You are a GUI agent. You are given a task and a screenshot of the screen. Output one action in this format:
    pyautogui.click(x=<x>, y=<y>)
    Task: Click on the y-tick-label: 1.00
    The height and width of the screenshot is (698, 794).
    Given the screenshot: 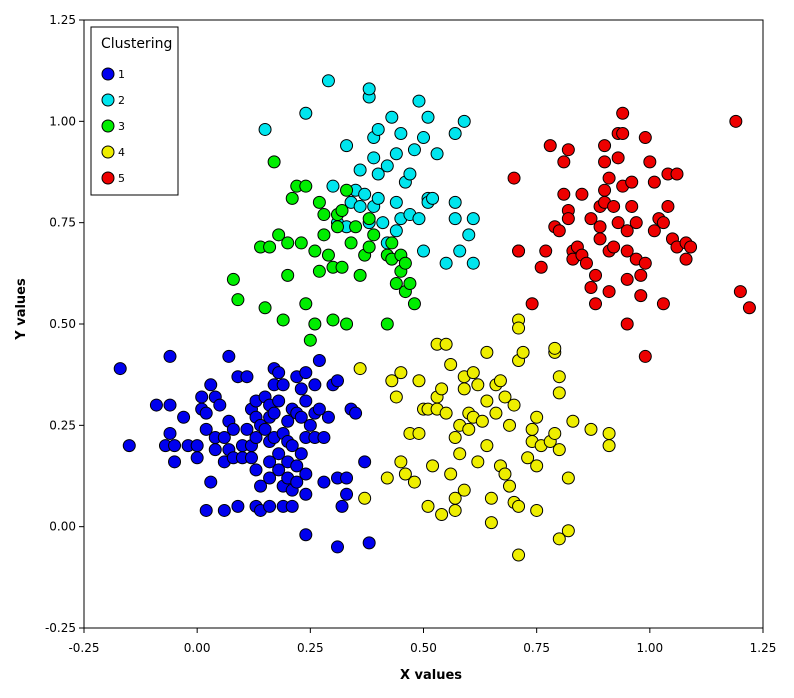 What is the action you would take?
    pyautogui.click(x=62, y=121)
    